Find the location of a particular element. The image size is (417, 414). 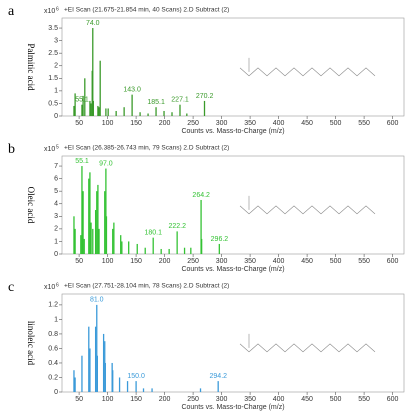

panel-letter: c is located at coordinates (11, 287).